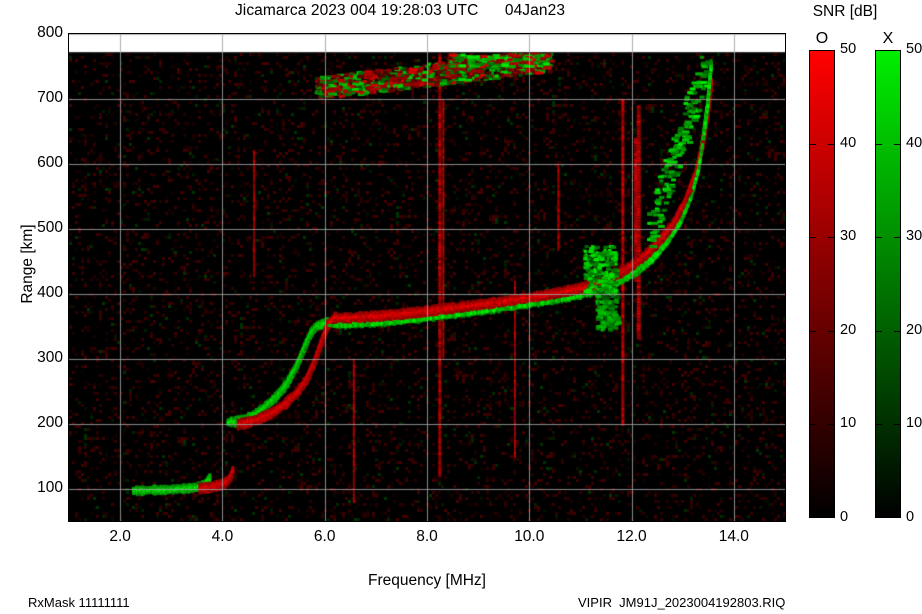  What do you see at coordinates (733, 536) in the screenshot?
I see `x-tick-label: 14.0` at bounding box center [733, 536].